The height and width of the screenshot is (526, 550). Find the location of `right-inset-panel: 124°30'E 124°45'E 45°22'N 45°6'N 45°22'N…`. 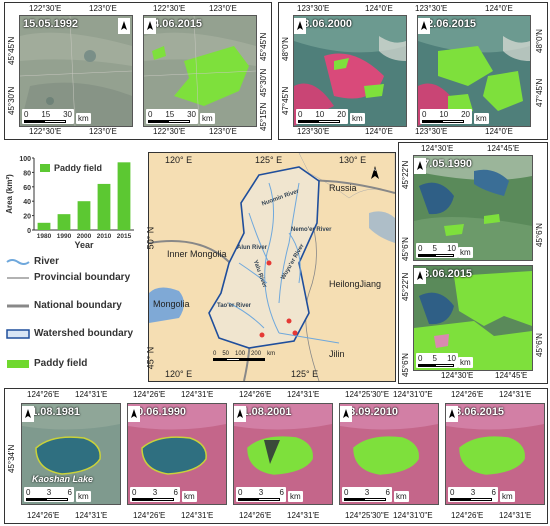

right-inset-panel: 124°30'E 124°45'E 45°22'N 45°6'N 45°22'N… is located at coordinates (473, 263).